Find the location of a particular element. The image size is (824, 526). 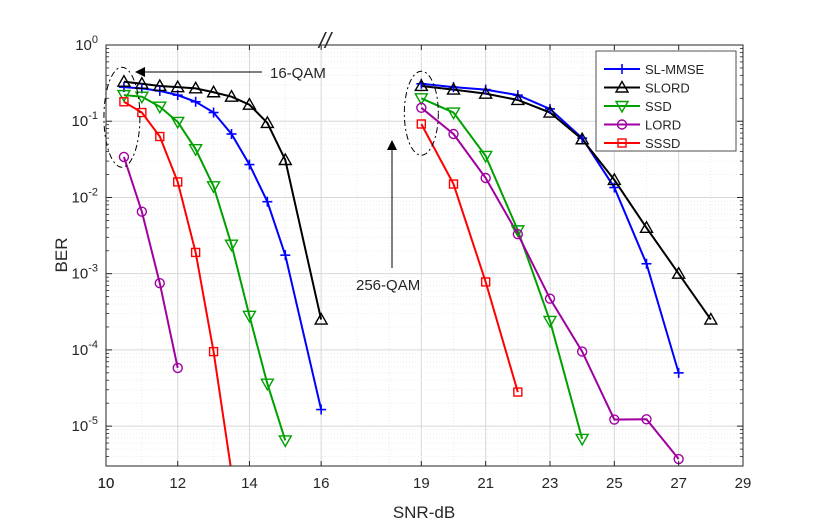

x-tick-label: 23 is located at coordinates (550, 483).